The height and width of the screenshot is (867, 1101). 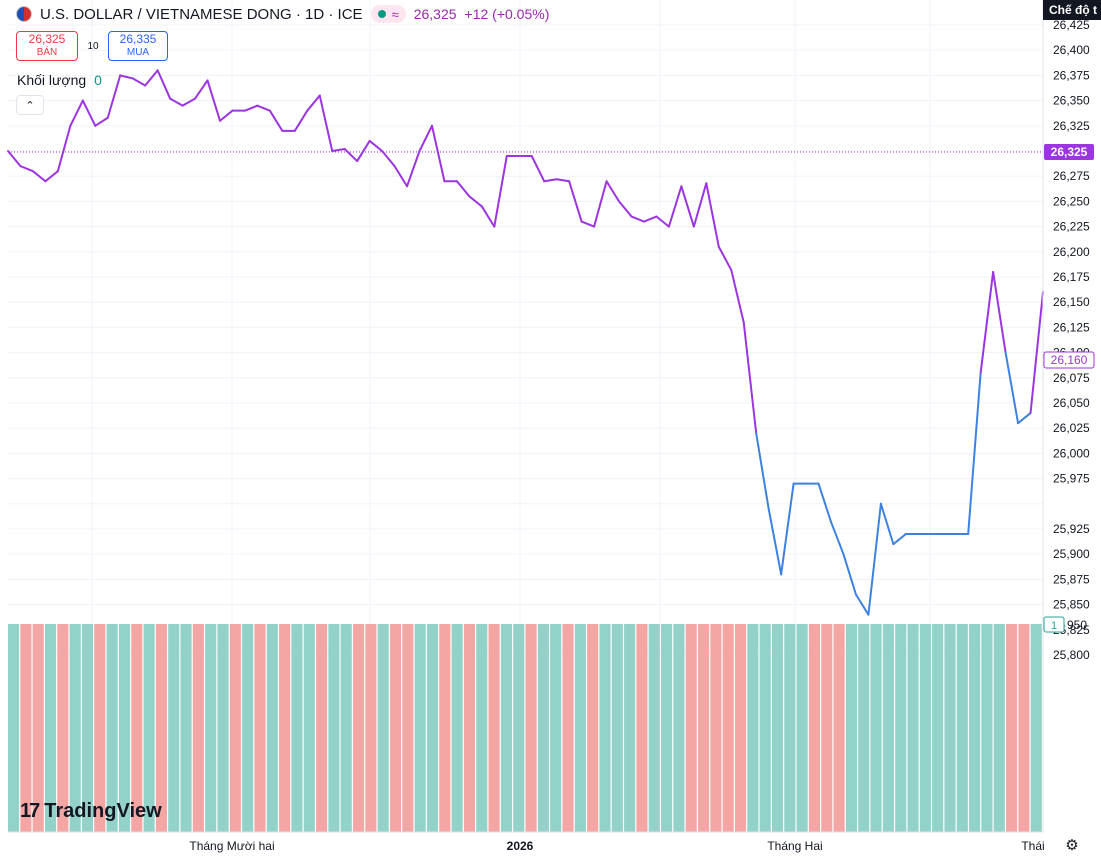 I want to click on y-tick-label: 26,325, so click(x=1071, y=126).